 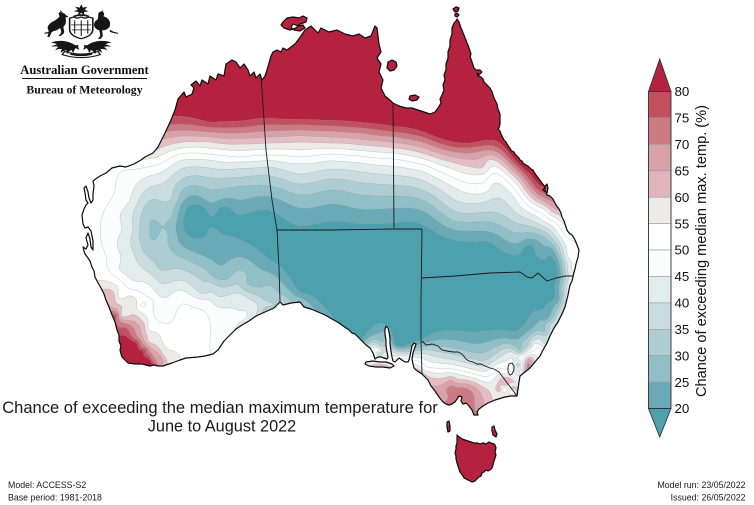 What do you see at coordinates (682, 223) in the screenshot?
I see `svg-text: 55` at bounding box center [682, 223].